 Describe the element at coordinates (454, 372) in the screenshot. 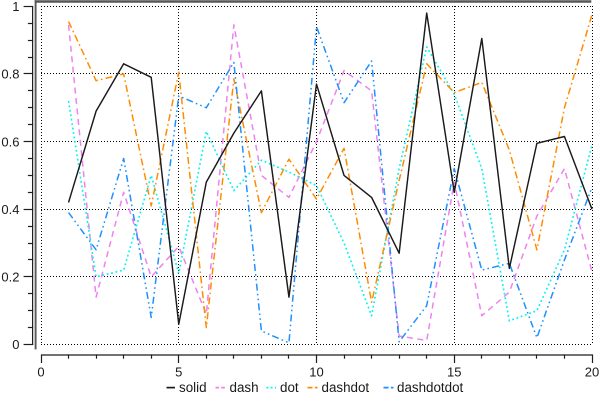

I see `svg-text: 15` at that location.